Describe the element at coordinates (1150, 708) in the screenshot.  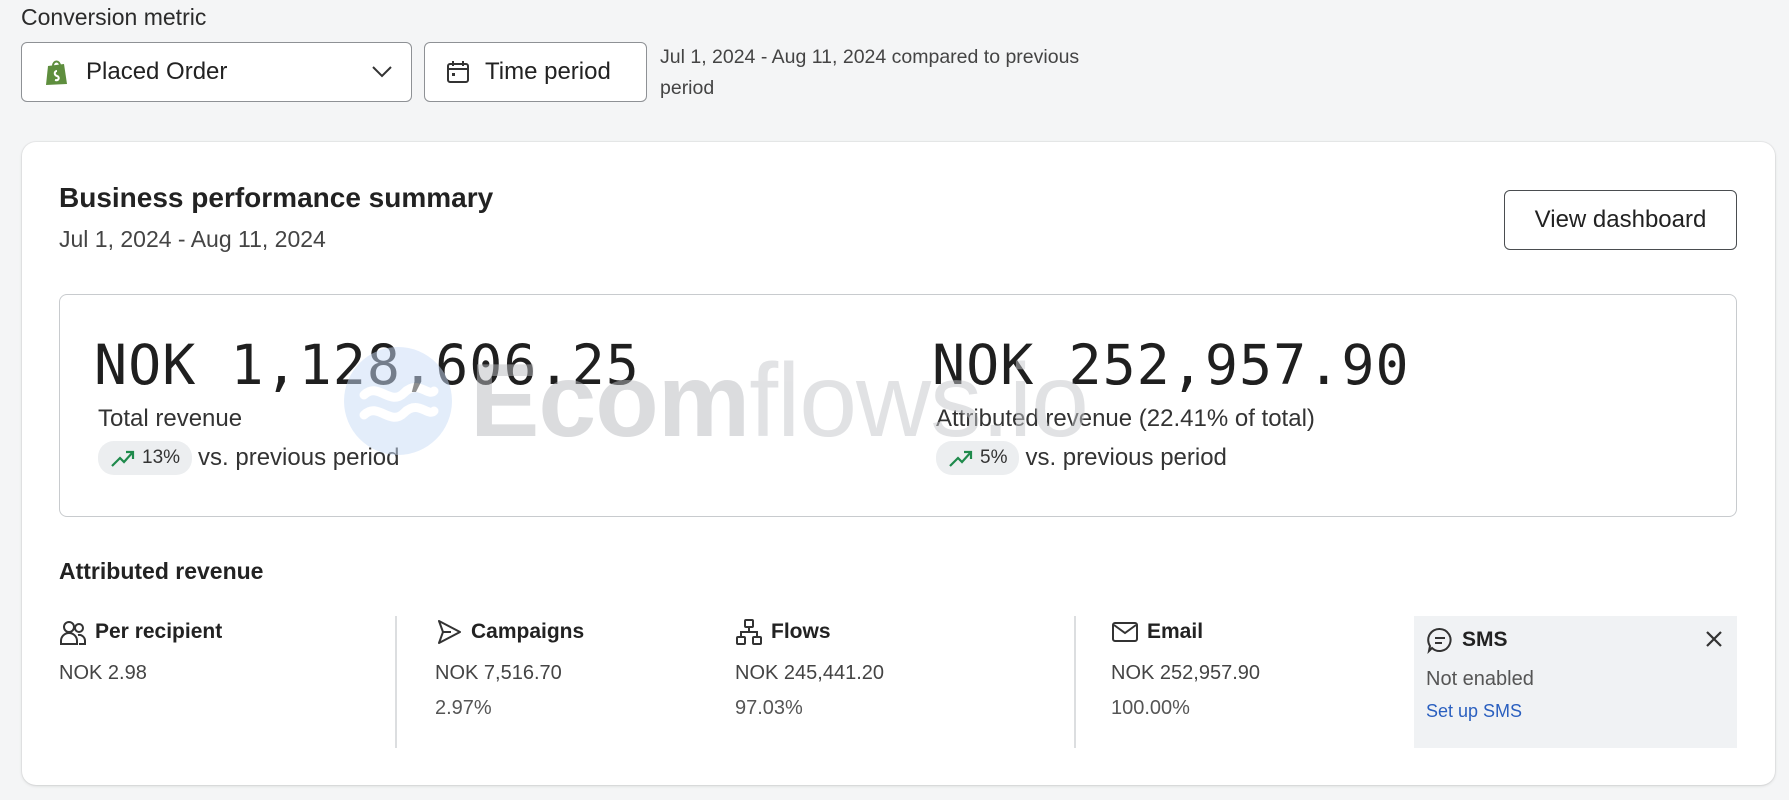
I see `email-pct: 100.00%` at that location.